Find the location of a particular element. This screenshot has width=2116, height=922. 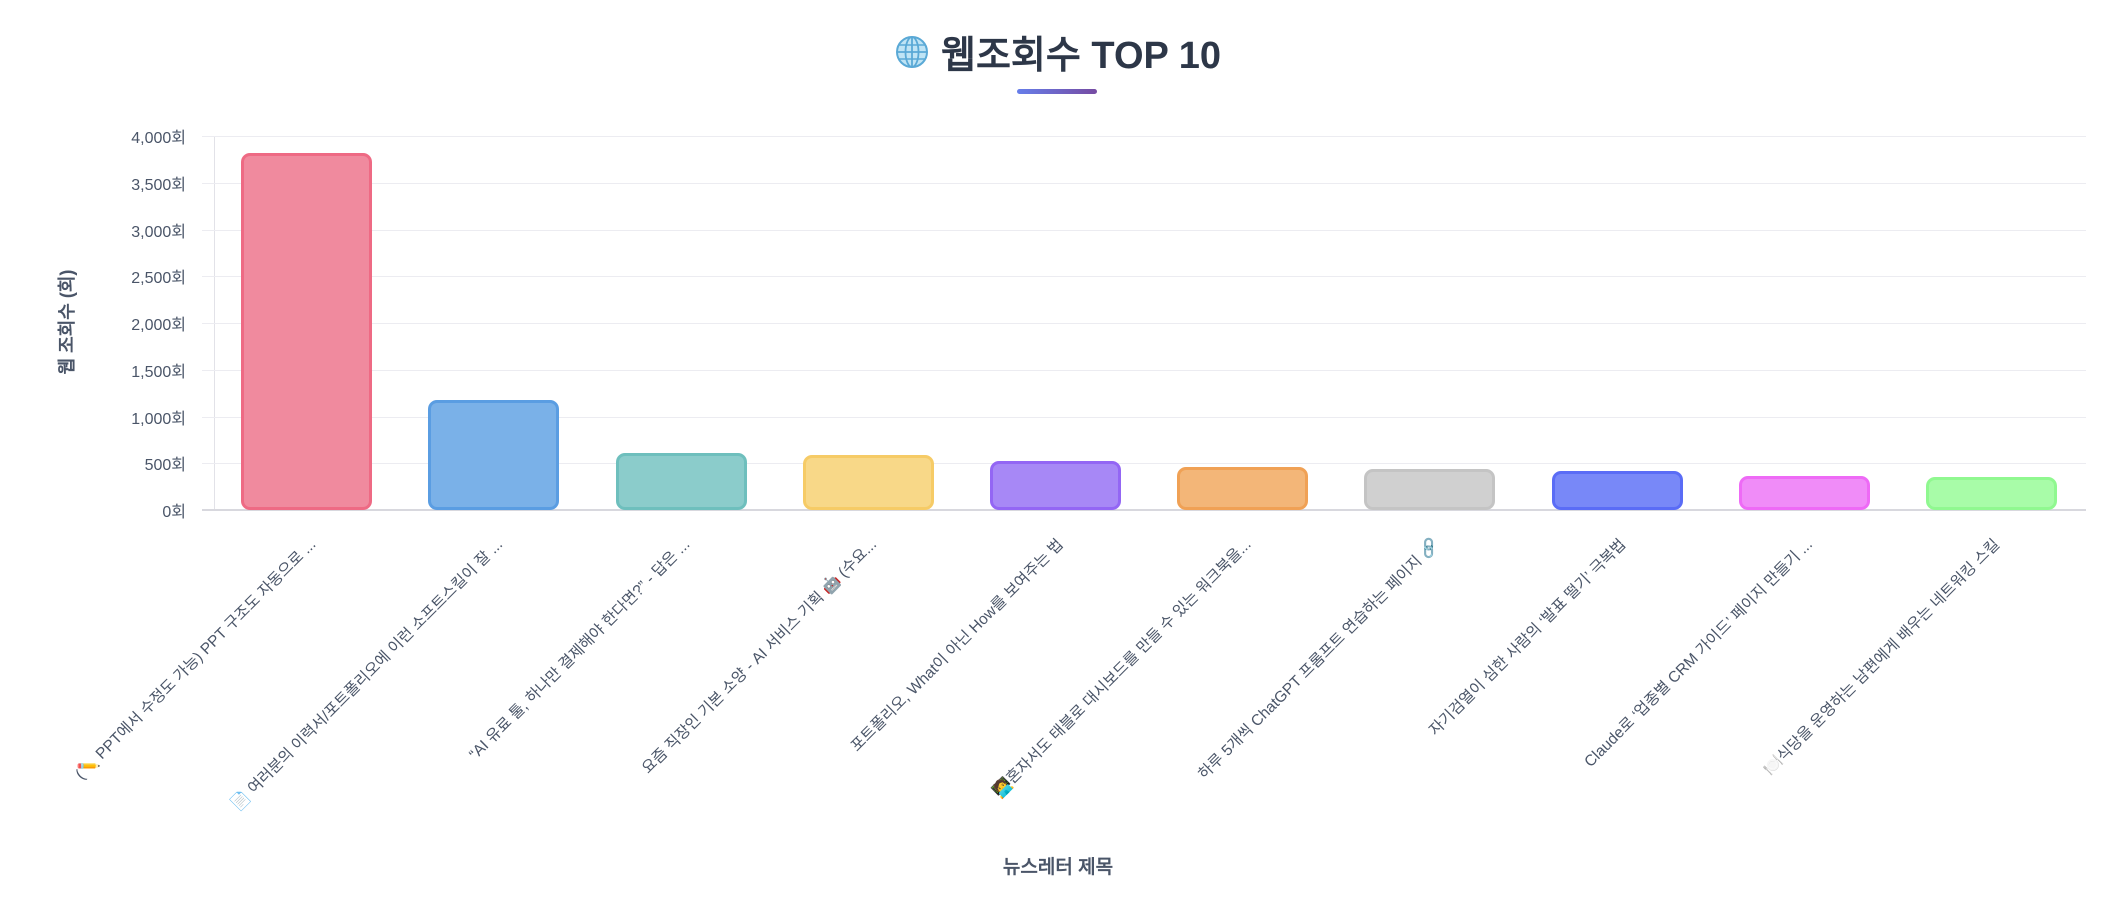

y-tick-label: 3,000회 is located at coordinates (158, 232).